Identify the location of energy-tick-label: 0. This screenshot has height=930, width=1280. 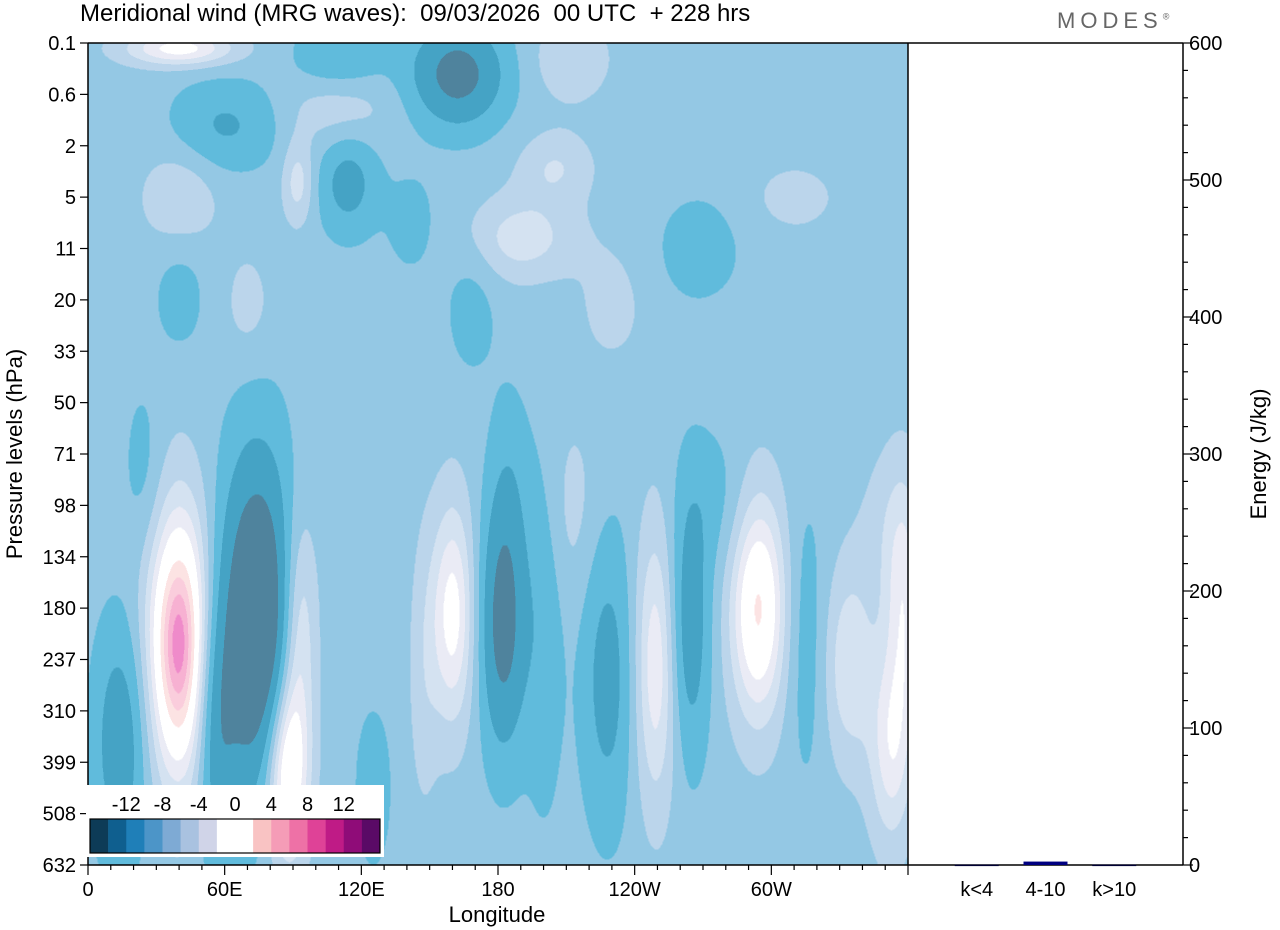
(1194, 866).